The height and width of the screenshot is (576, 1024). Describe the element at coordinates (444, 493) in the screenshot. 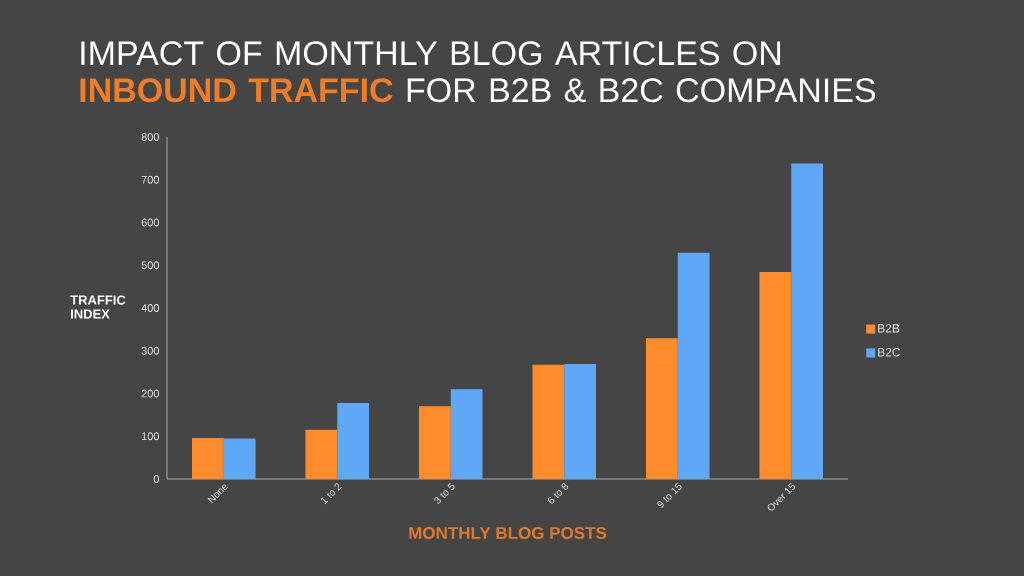

I see `x-tick-label: 3 to 5` at that location.